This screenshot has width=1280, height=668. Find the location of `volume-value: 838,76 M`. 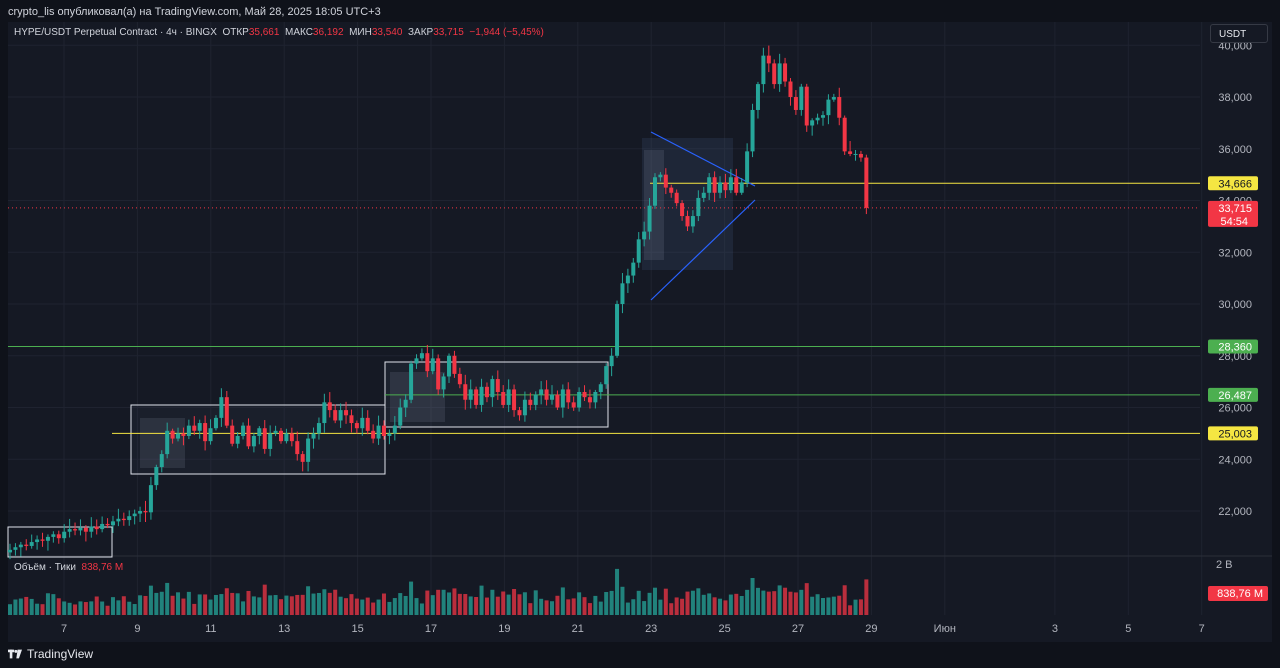

volume-value: 838,76 M is located at coordinates (102, 567).